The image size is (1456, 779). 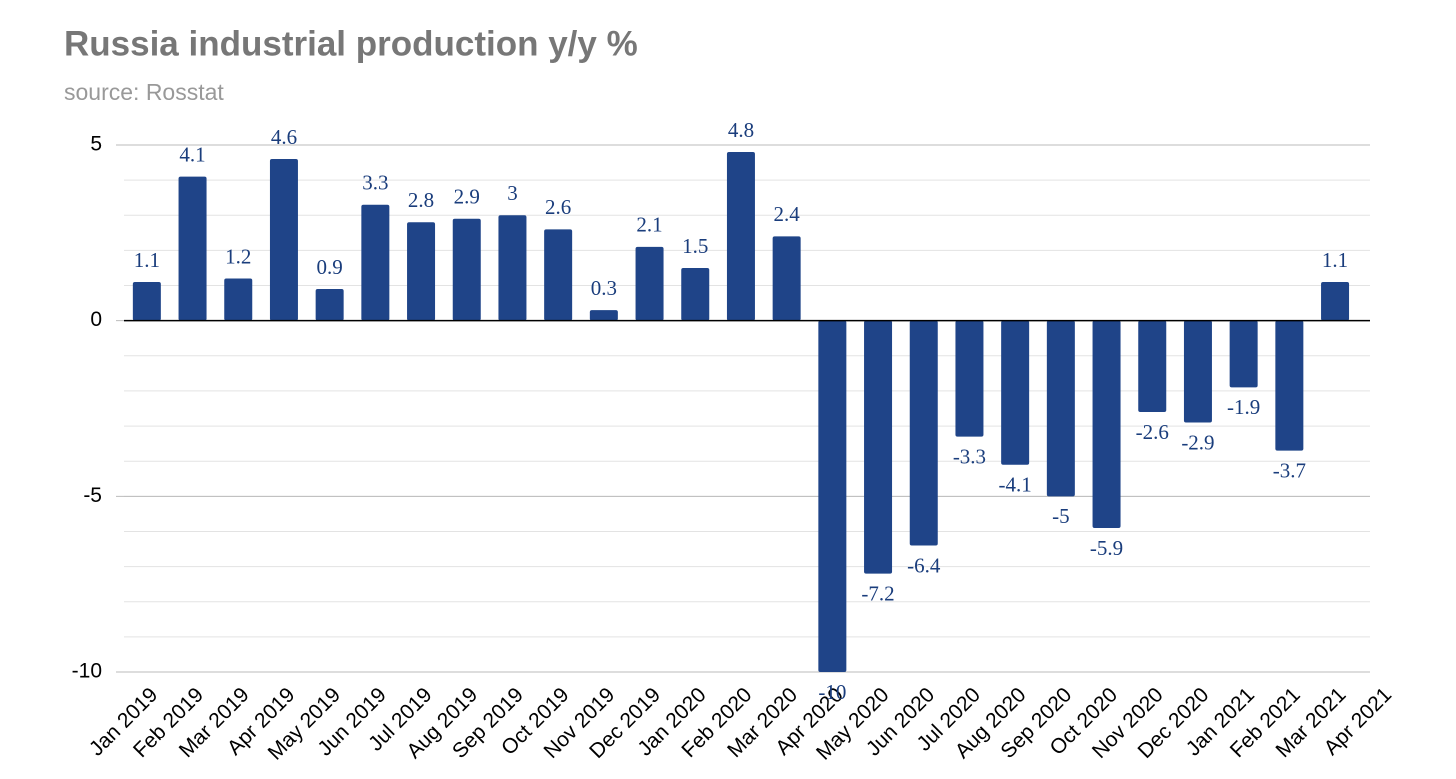 I want to click on data-label: 1.5, so click(x=695, y=246).